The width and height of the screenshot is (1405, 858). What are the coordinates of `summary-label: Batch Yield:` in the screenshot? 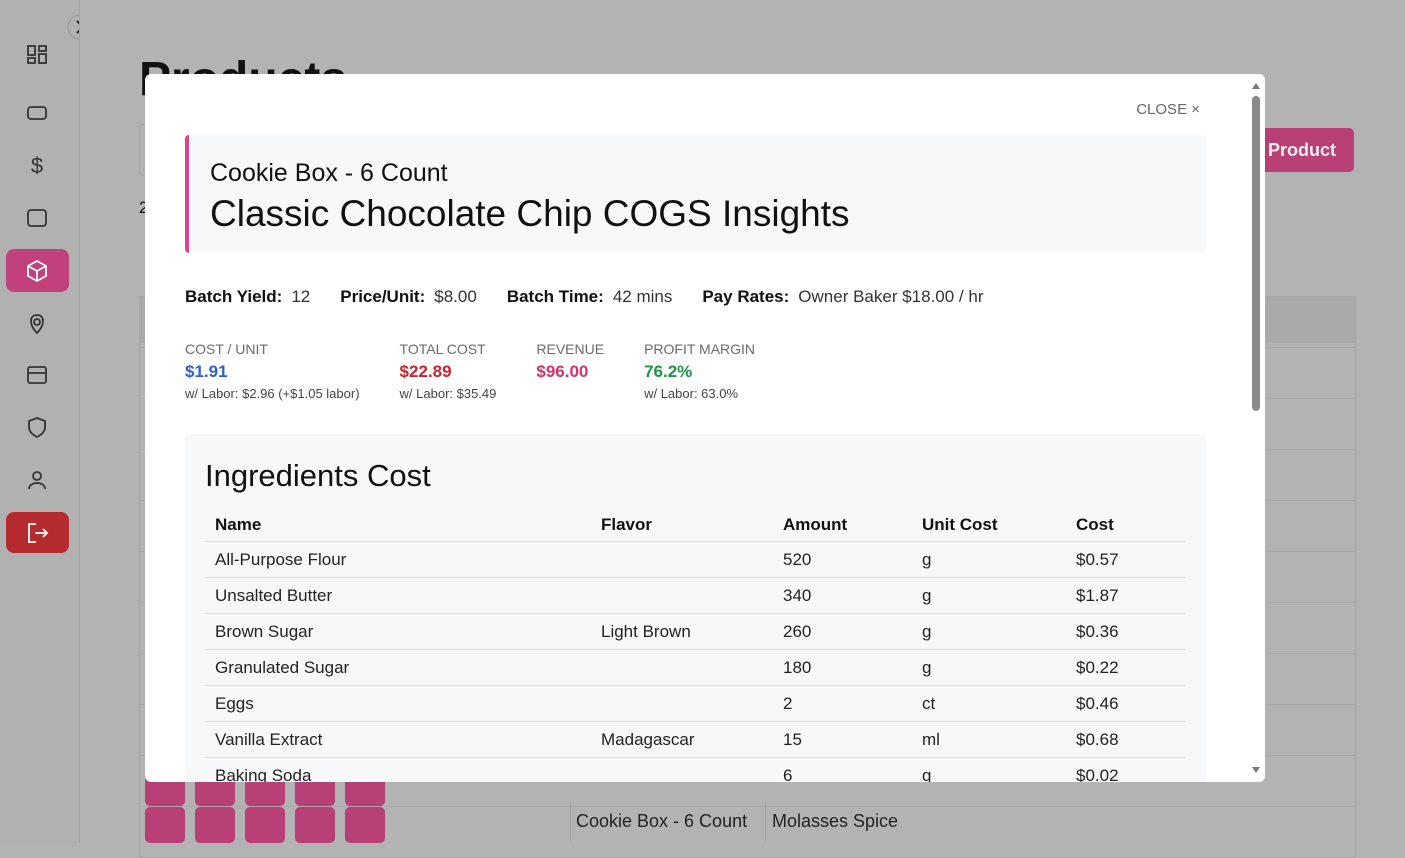 It's located at (234, 296).